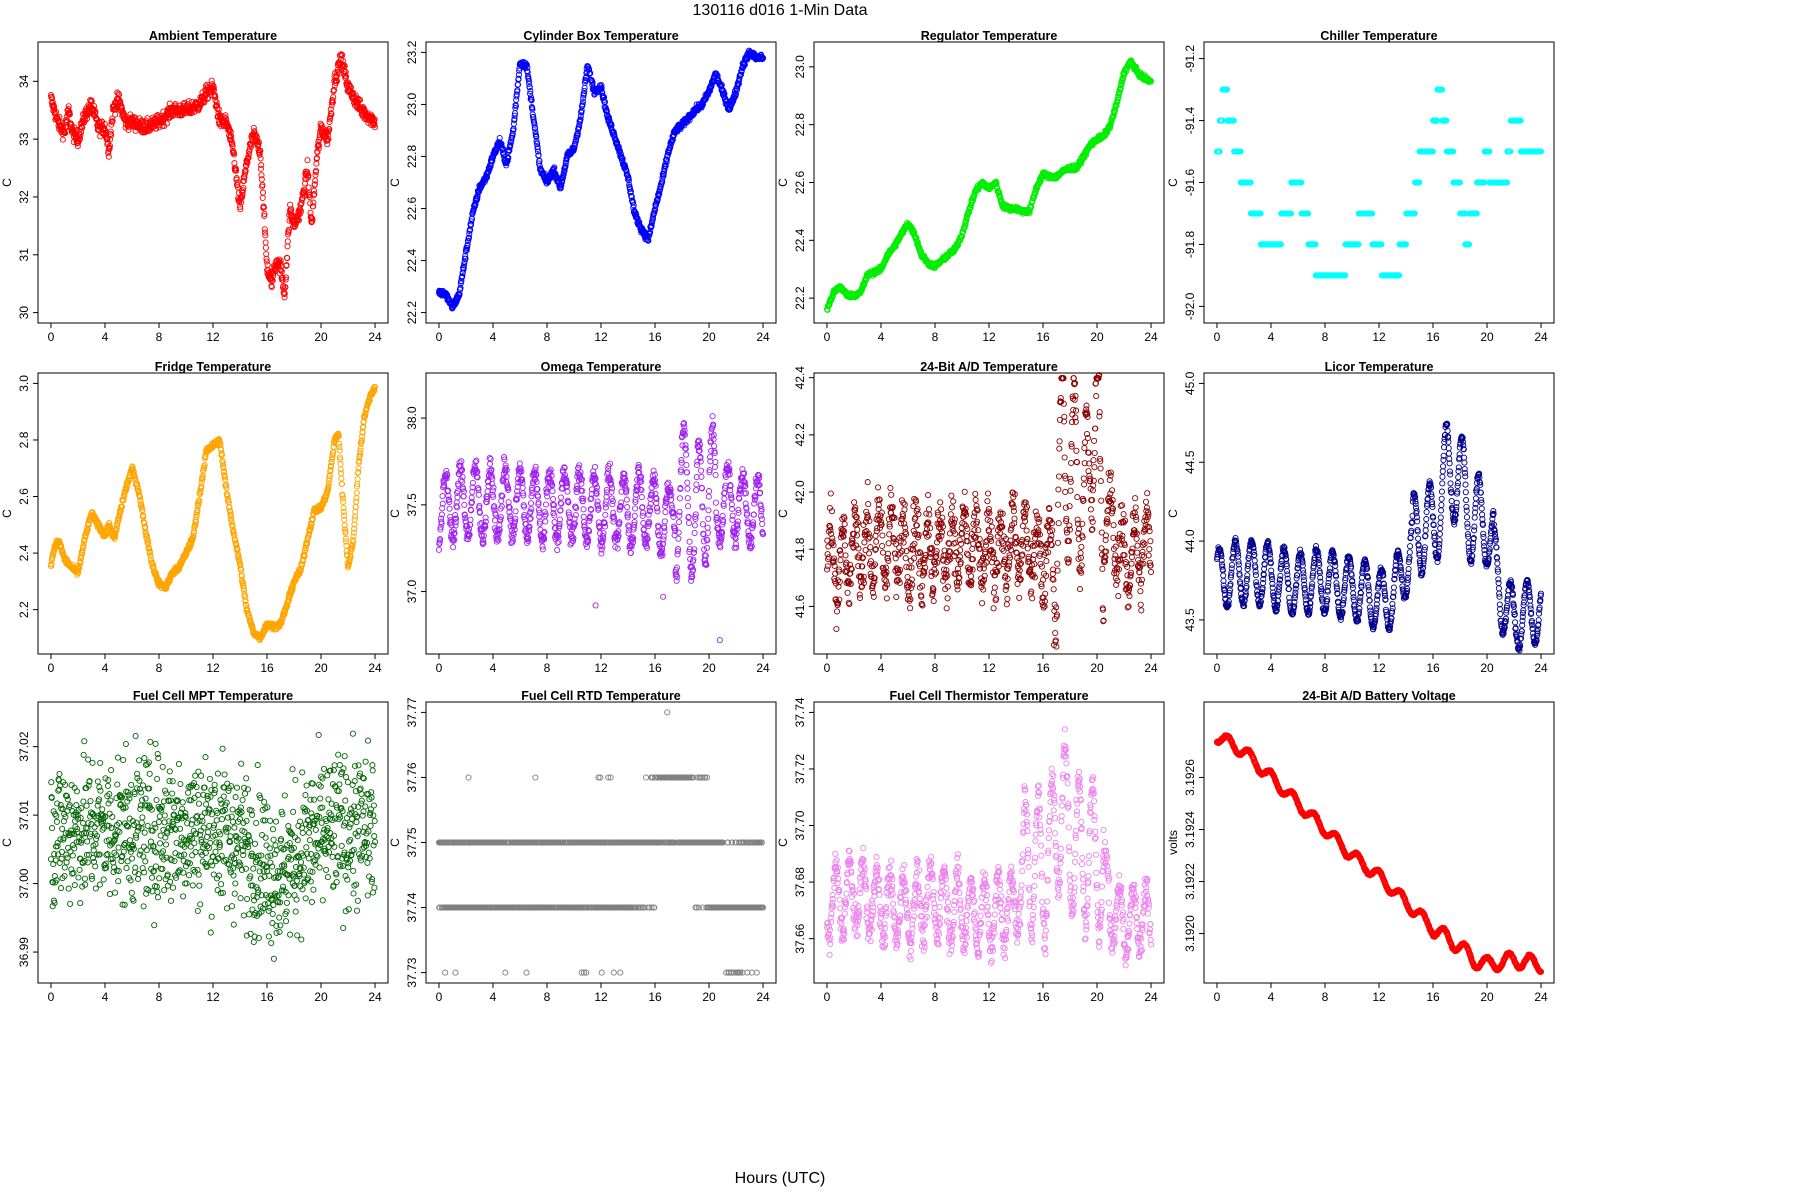 Image resolution: width=1800 pixels, height=1200 pixels. What do you see at coordinates (1190, 121) in the screenshot?
I see `y-tick-label: -91.4` at bounding box center [1190, 121].